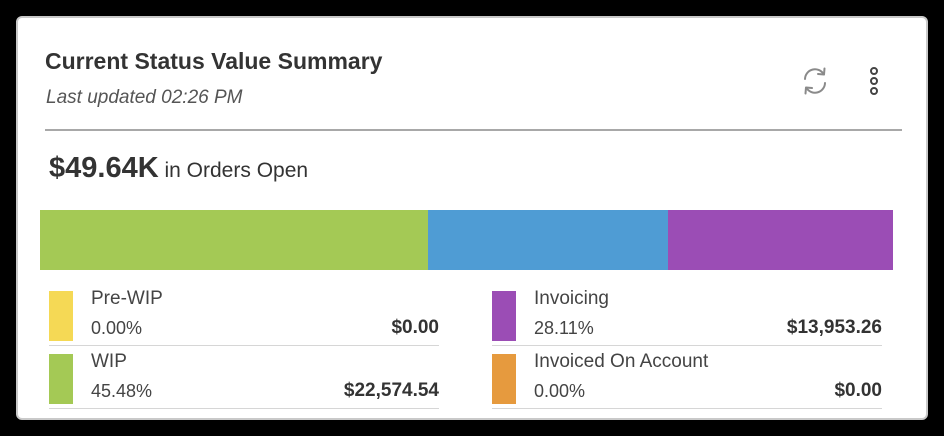 Image resolution: width=944 pixels, height=436 pixels. Describe the element at coordinates (109, 361) in the screenshot. I see `legend-label: WIP` at that location.